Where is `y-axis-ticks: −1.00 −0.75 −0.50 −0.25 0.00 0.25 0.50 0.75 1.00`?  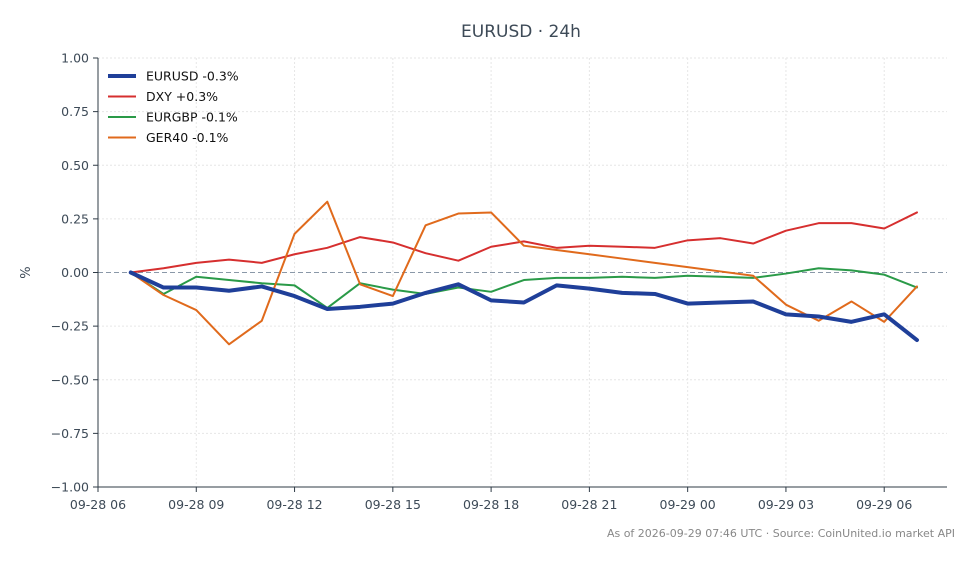 y-axis-ticks: −1.00 −0.75 −0.50 −0.25 0.00 0.25 0.50 0.75 1.00 is located at coordinates (74, 273).